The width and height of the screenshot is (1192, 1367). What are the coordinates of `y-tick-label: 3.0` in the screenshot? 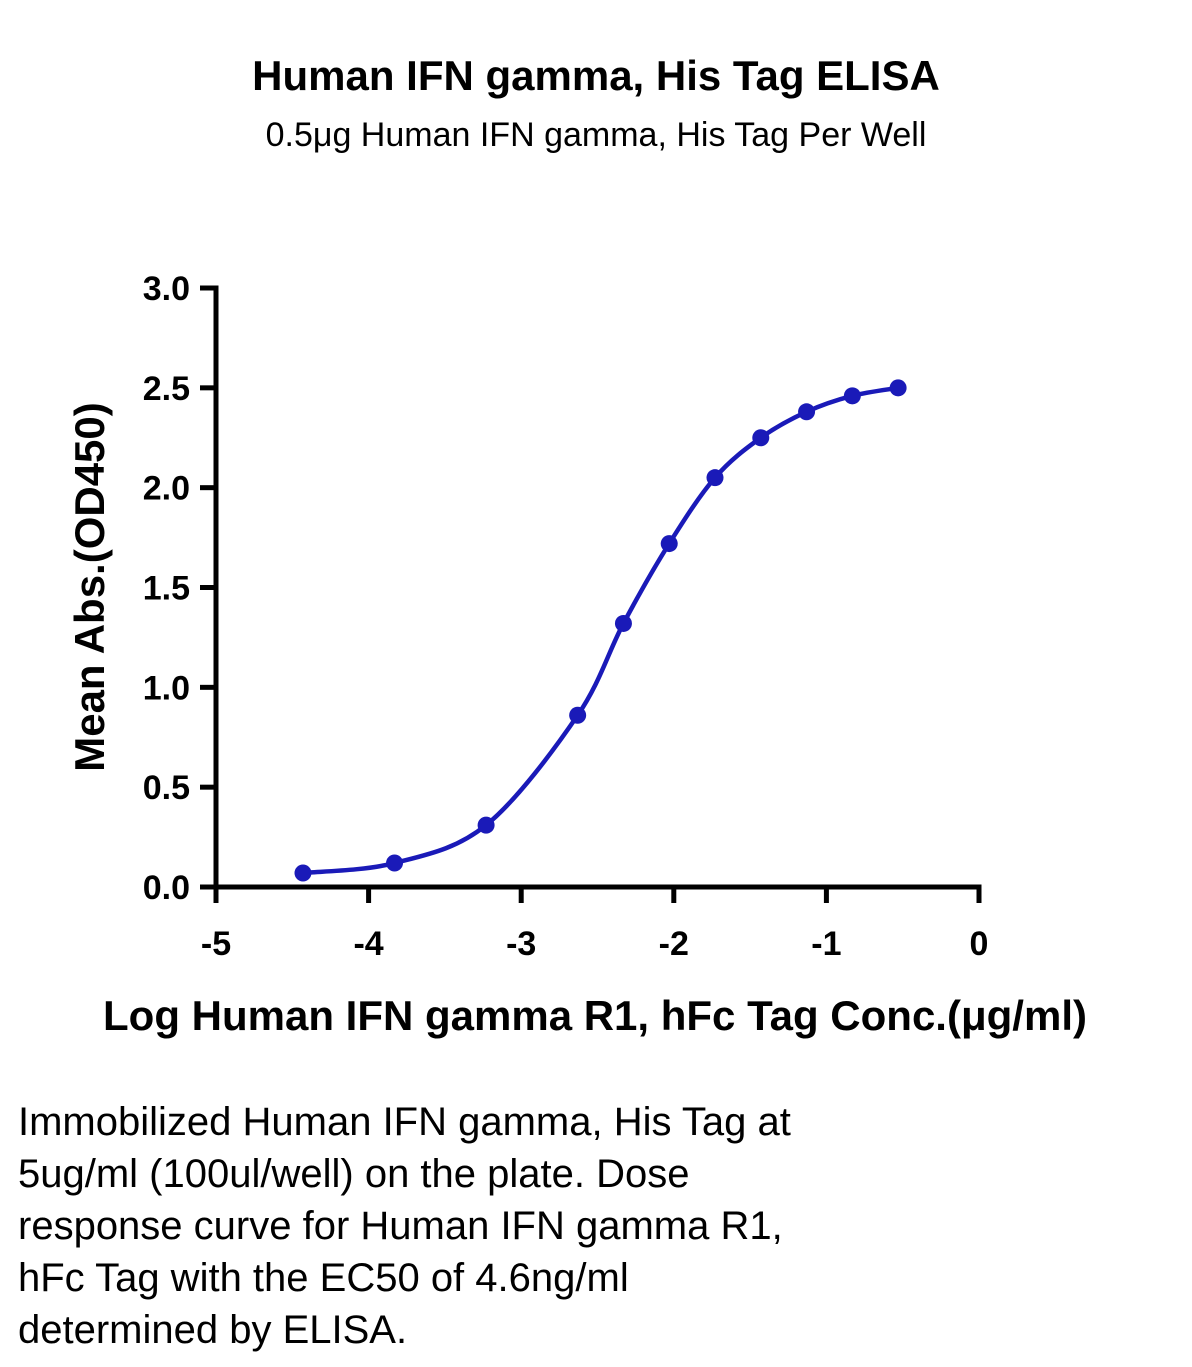 It's located at (166, 289).